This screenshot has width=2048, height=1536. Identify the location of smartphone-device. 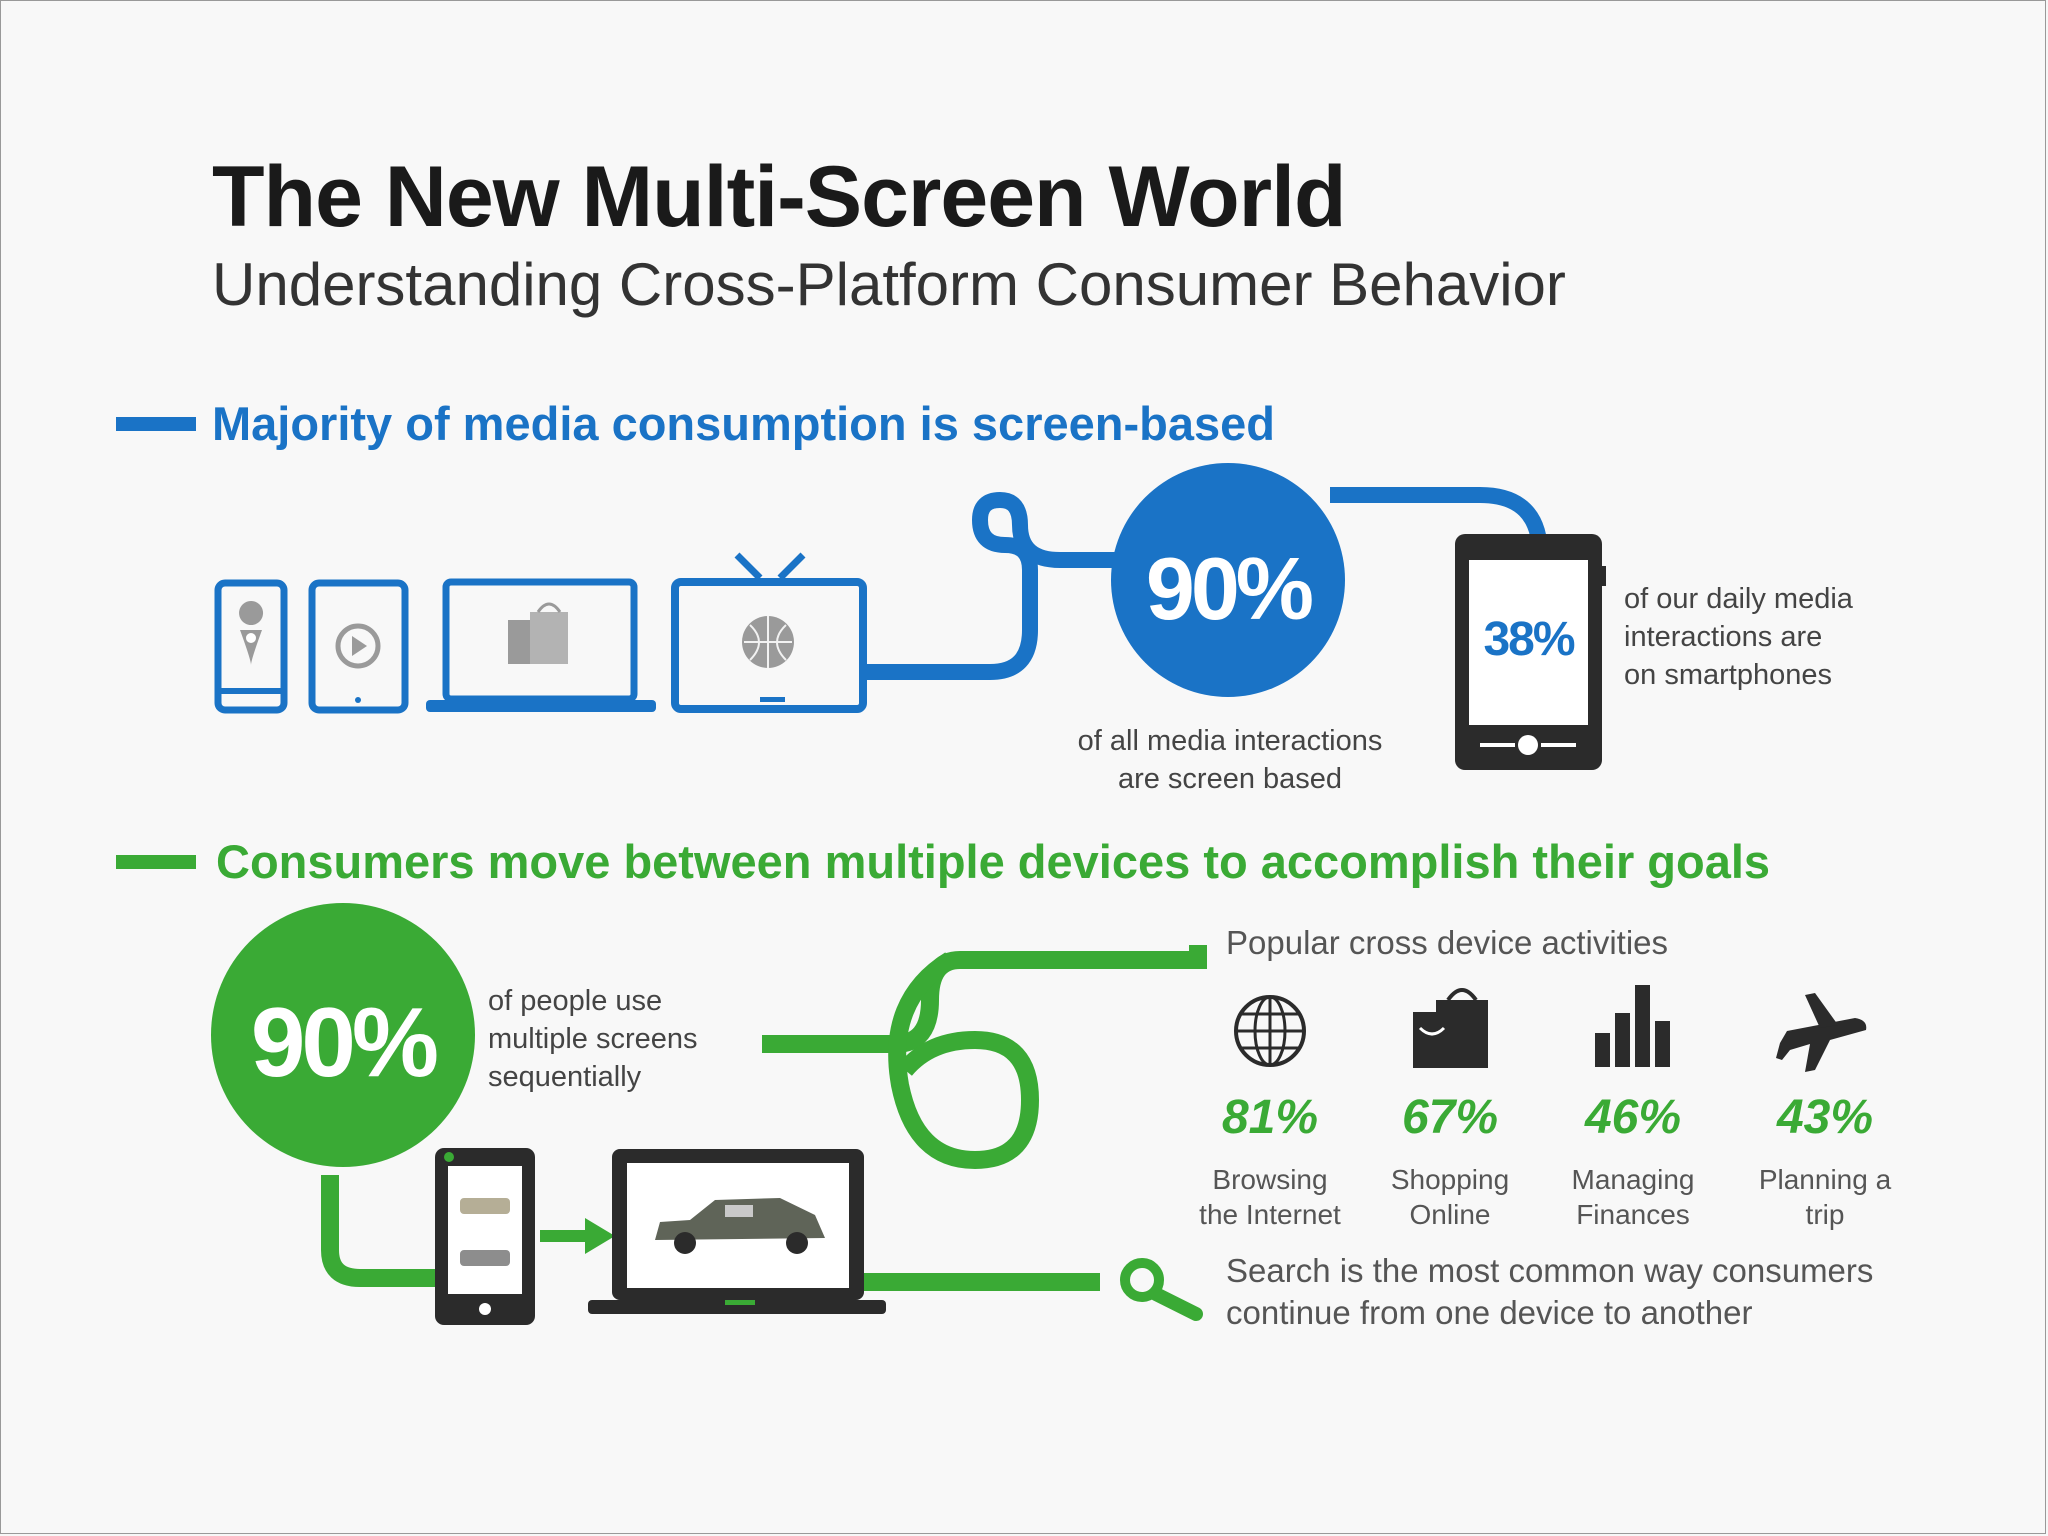
(1530, 652).